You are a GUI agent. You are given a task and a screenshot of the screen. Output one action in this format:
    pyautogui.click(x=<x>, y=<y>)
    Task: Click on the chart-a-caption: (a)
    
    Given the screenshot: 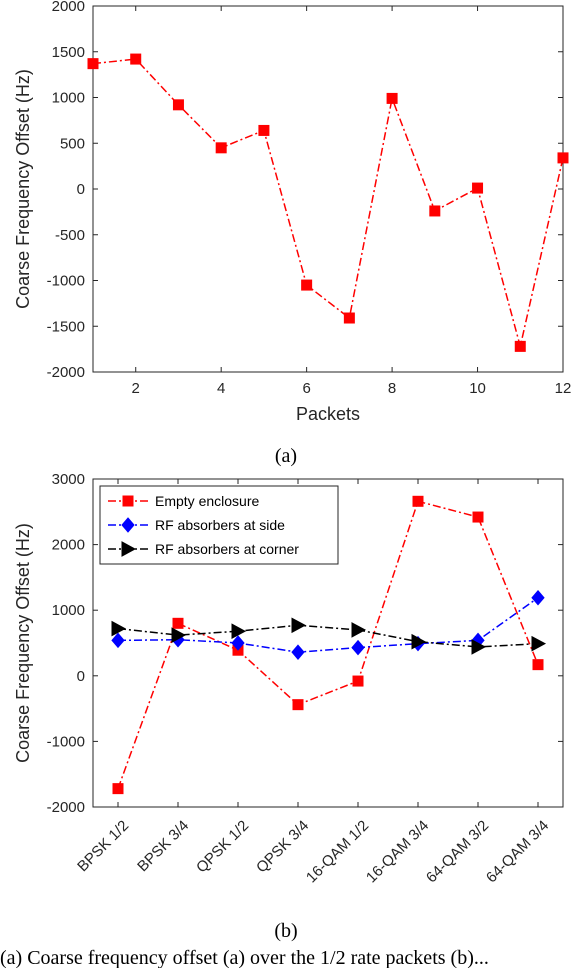 What is the action you would take?
    pyautogui.click(x=286, y=456)
    